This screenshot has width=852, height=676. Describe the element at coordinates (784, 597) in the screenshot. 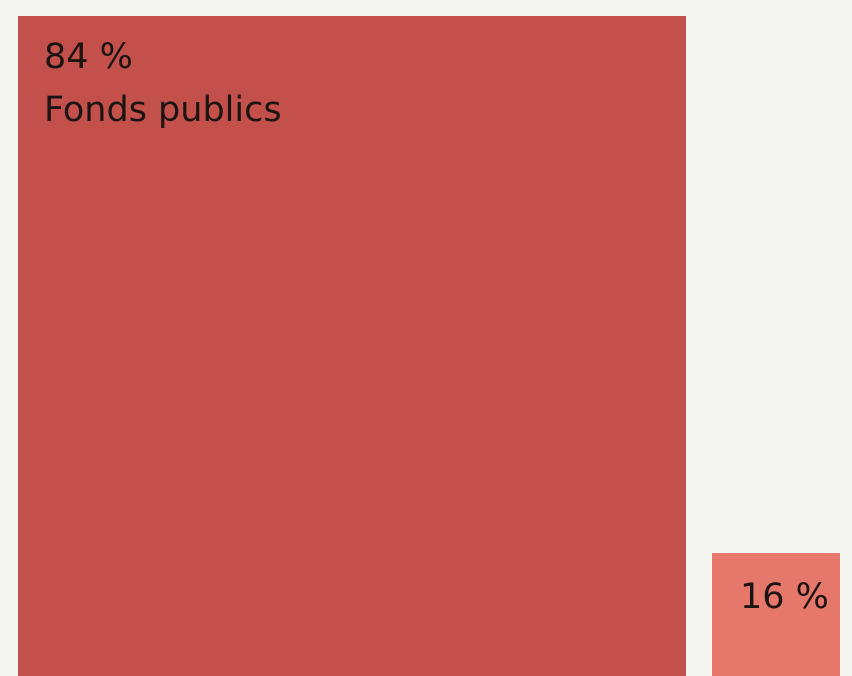

I see `other-funding-value-label: 16 %` at that location.